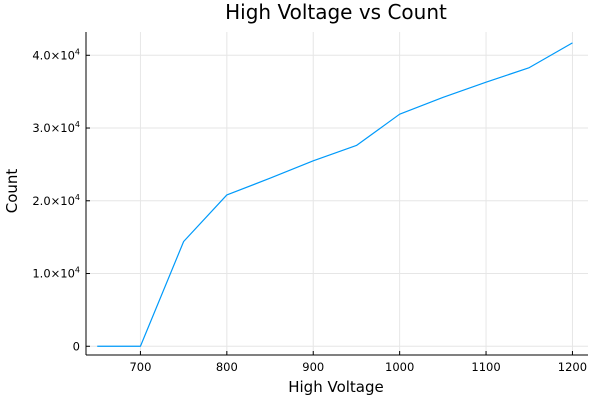 This screenshot has height=400, width=600. What do you see at coordinates (313, 367) in the screenshot?
I see `x-tick-label: 900` at bounding box center [313, 367].